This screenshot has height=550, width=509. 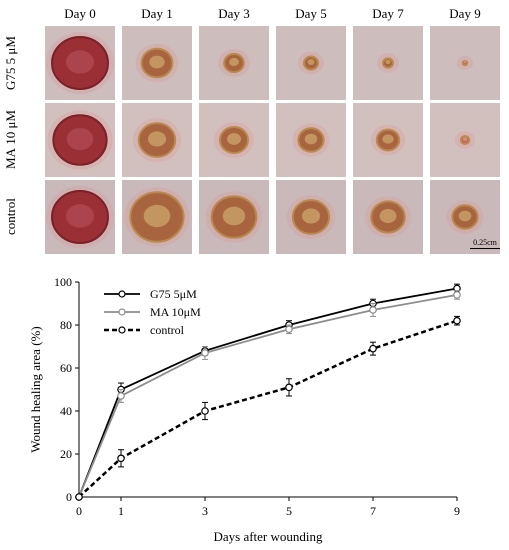 What do you see at coordinates (465, 13) in the screenshot?
I see `day-header: Day 9` at bounding box center [465, 13].